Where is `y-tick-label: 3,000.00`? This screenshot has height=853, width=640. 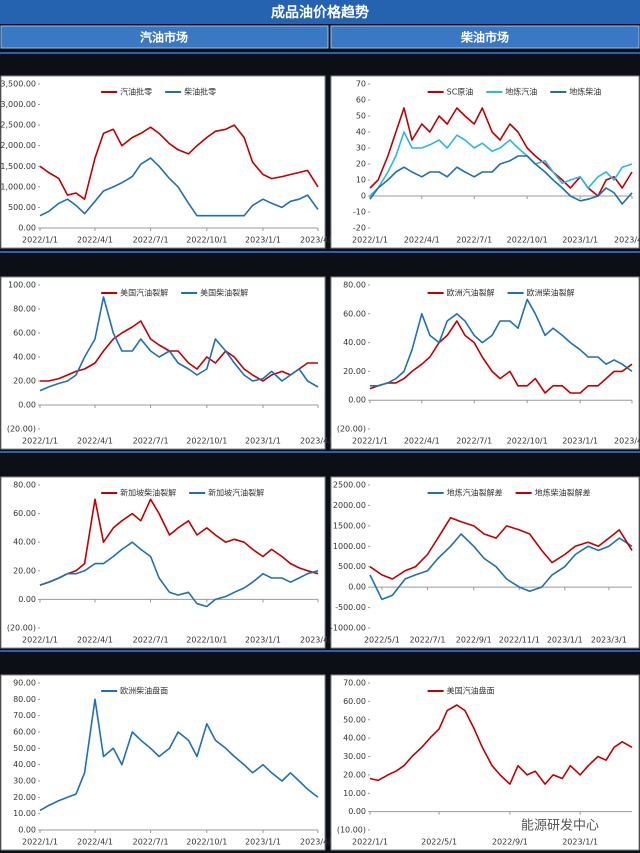 y-tick-label: 3,000.00 is located at coordinates (18, 104).